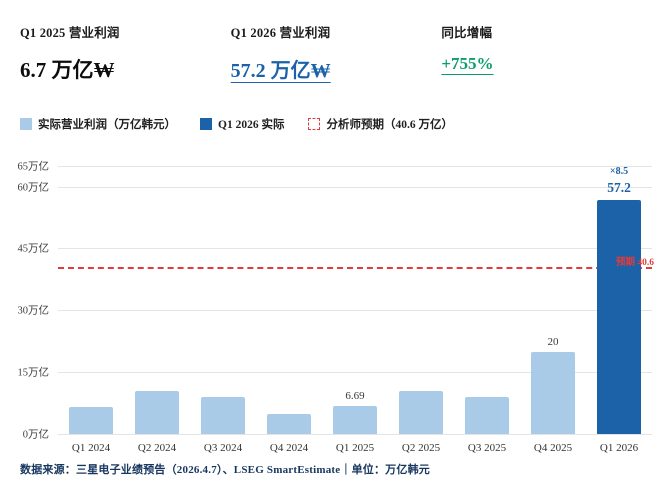 The width and height of the screenshot is (660, 502). What do you see at coordinates (125, 53) in the screenshot?
I see `kpi-q1-2025-profit: Q1 2025 营业利润 6.7 万亿₩` at bounding box center [125, 53].